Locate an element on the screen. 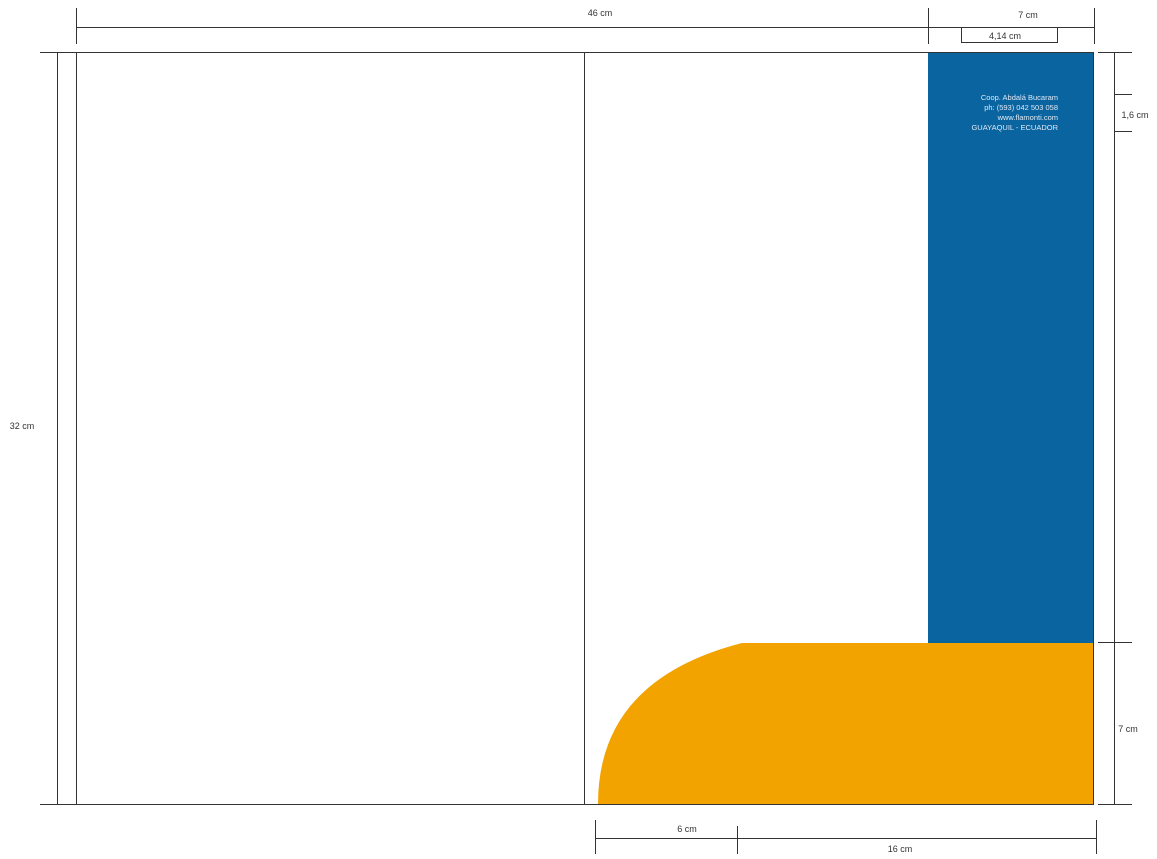 Image resolution: width=1157 pixels, height=859 pixels. dimension-total-height-label: 32 cm is located at coordinates (22, 426).